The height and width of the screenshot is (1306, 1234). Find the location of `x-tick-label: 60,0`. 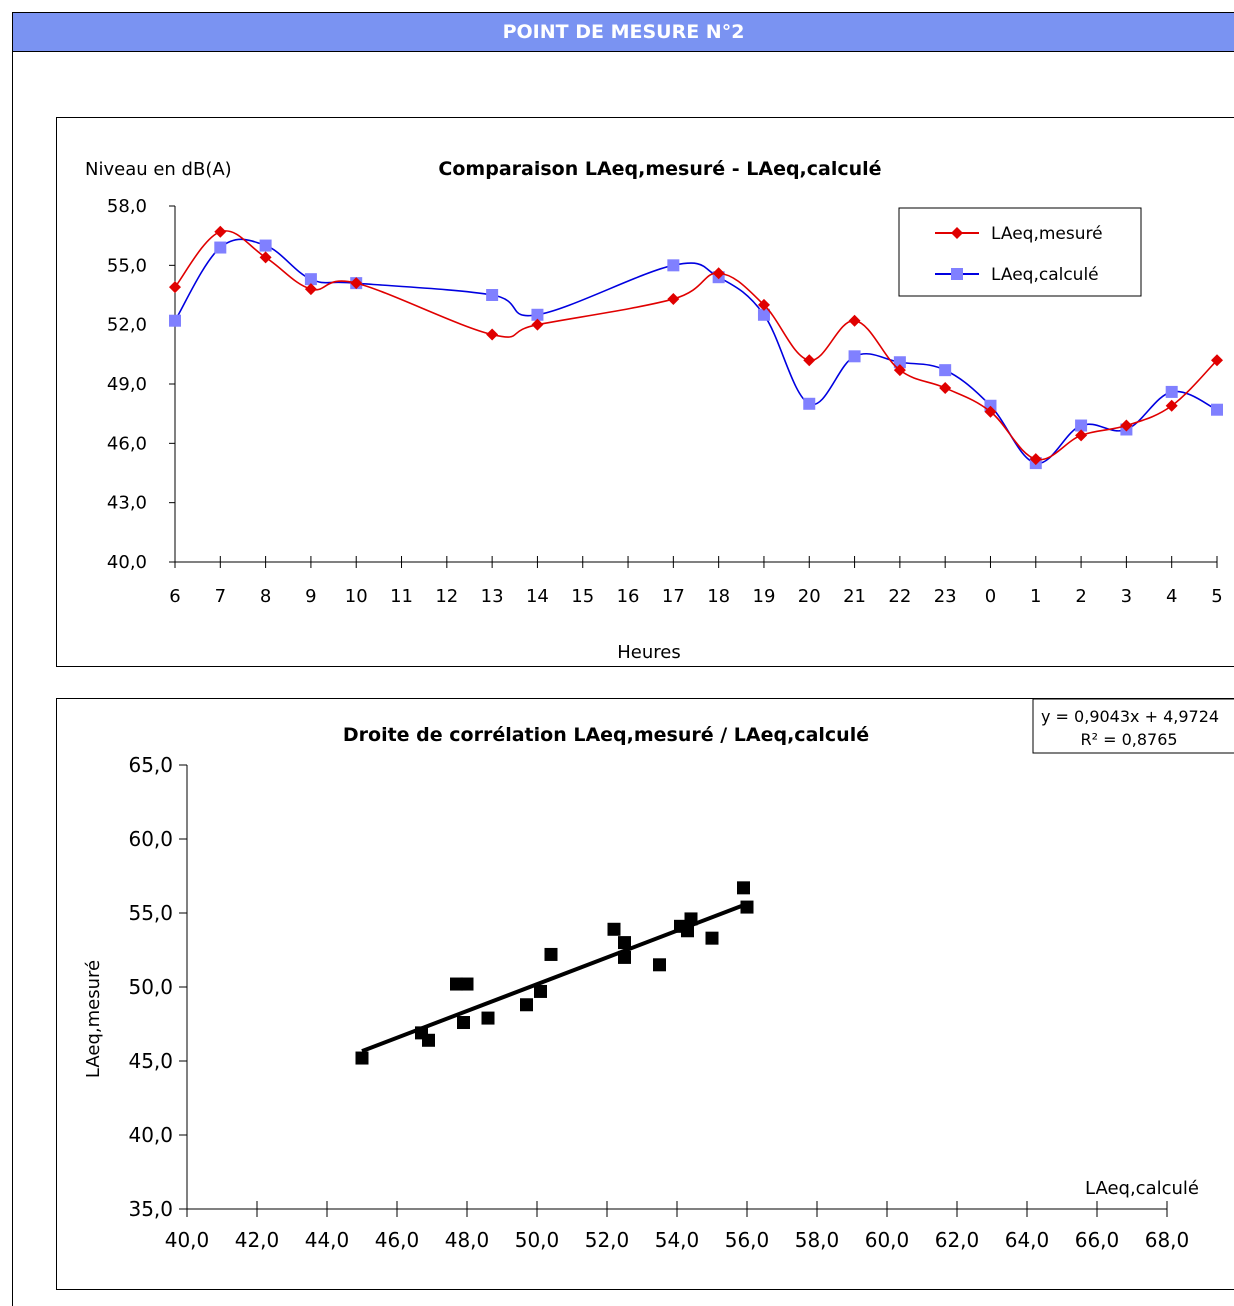

x-tick-label: 60,0 is located at coordinates (887, 1240).